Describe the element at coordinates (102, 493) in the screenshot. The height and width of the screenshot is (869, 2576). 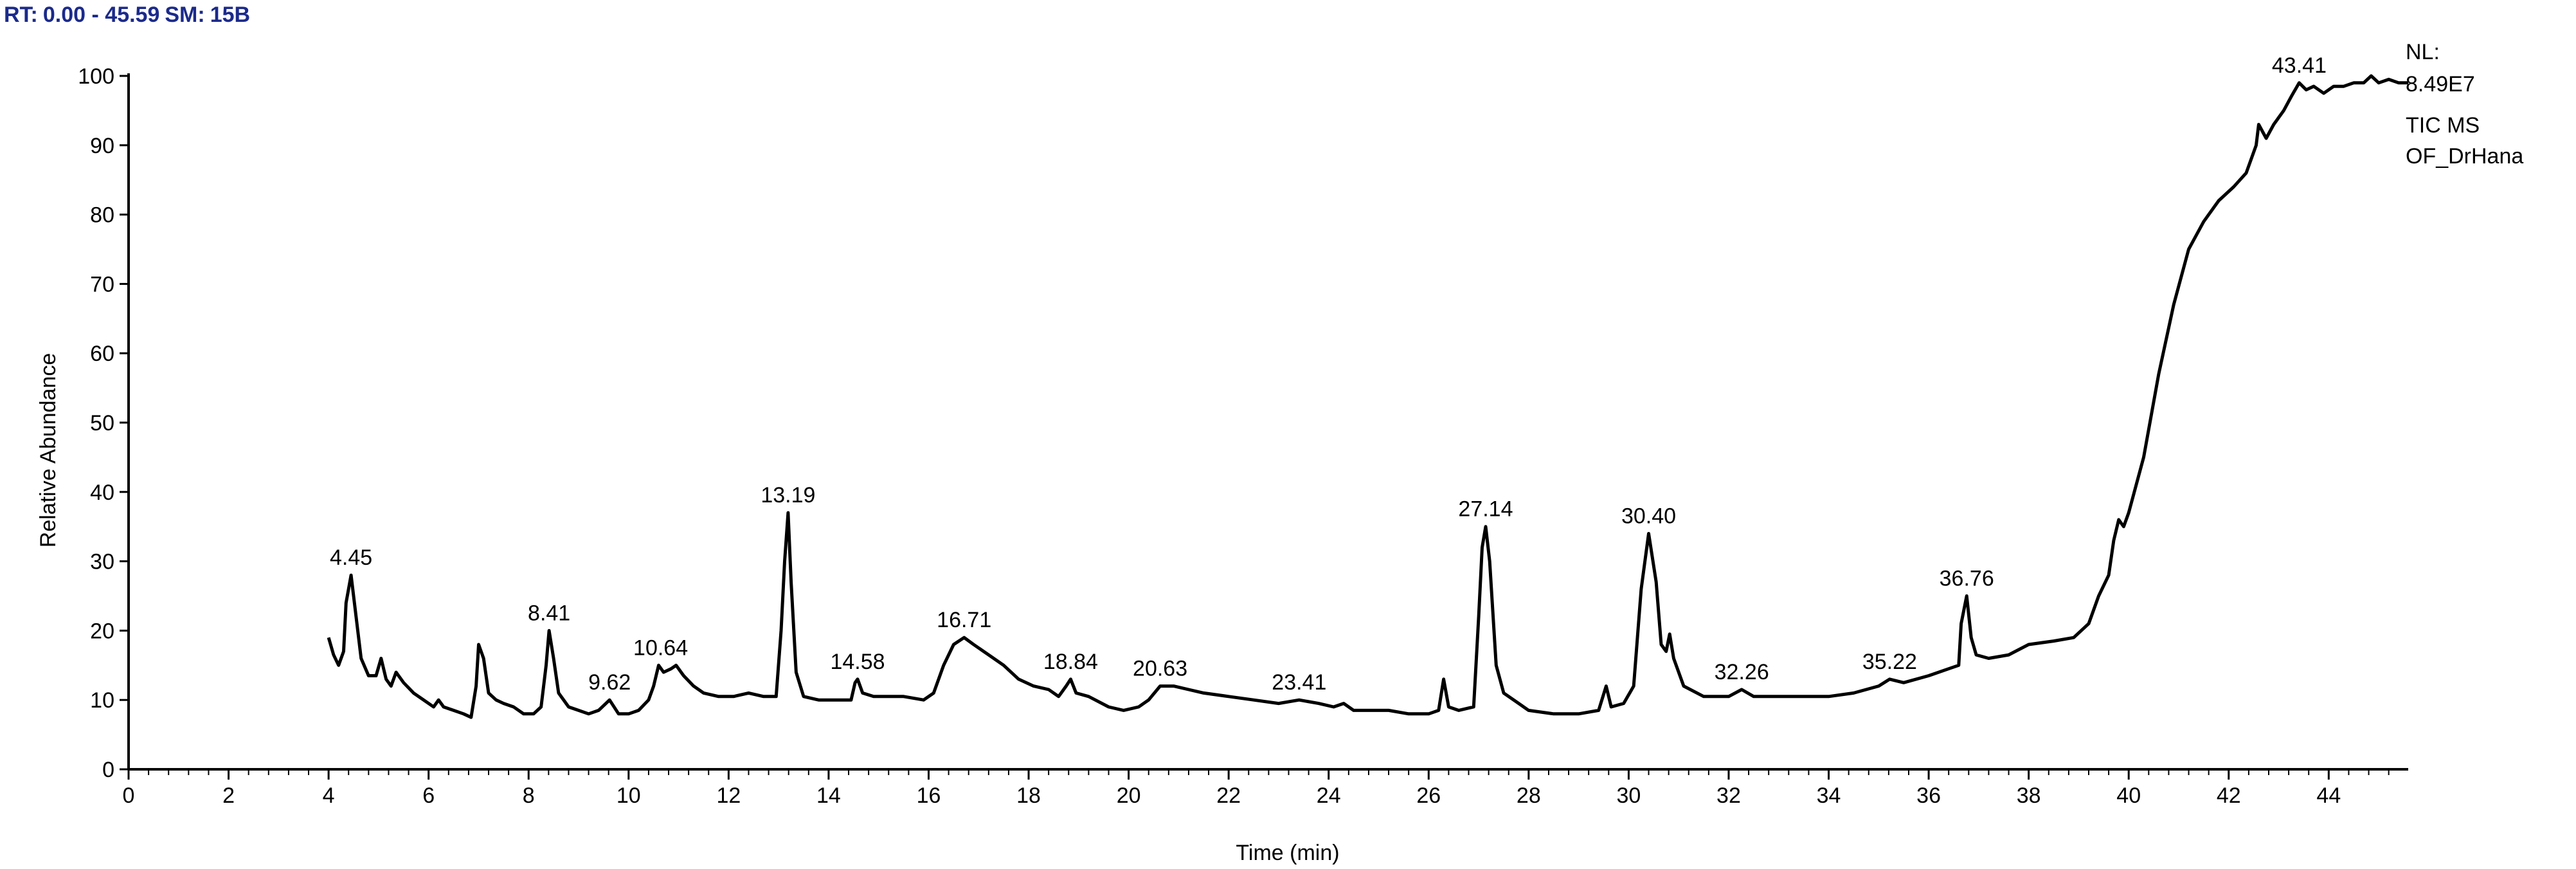
I see `y-tick-label: 40` at that location.